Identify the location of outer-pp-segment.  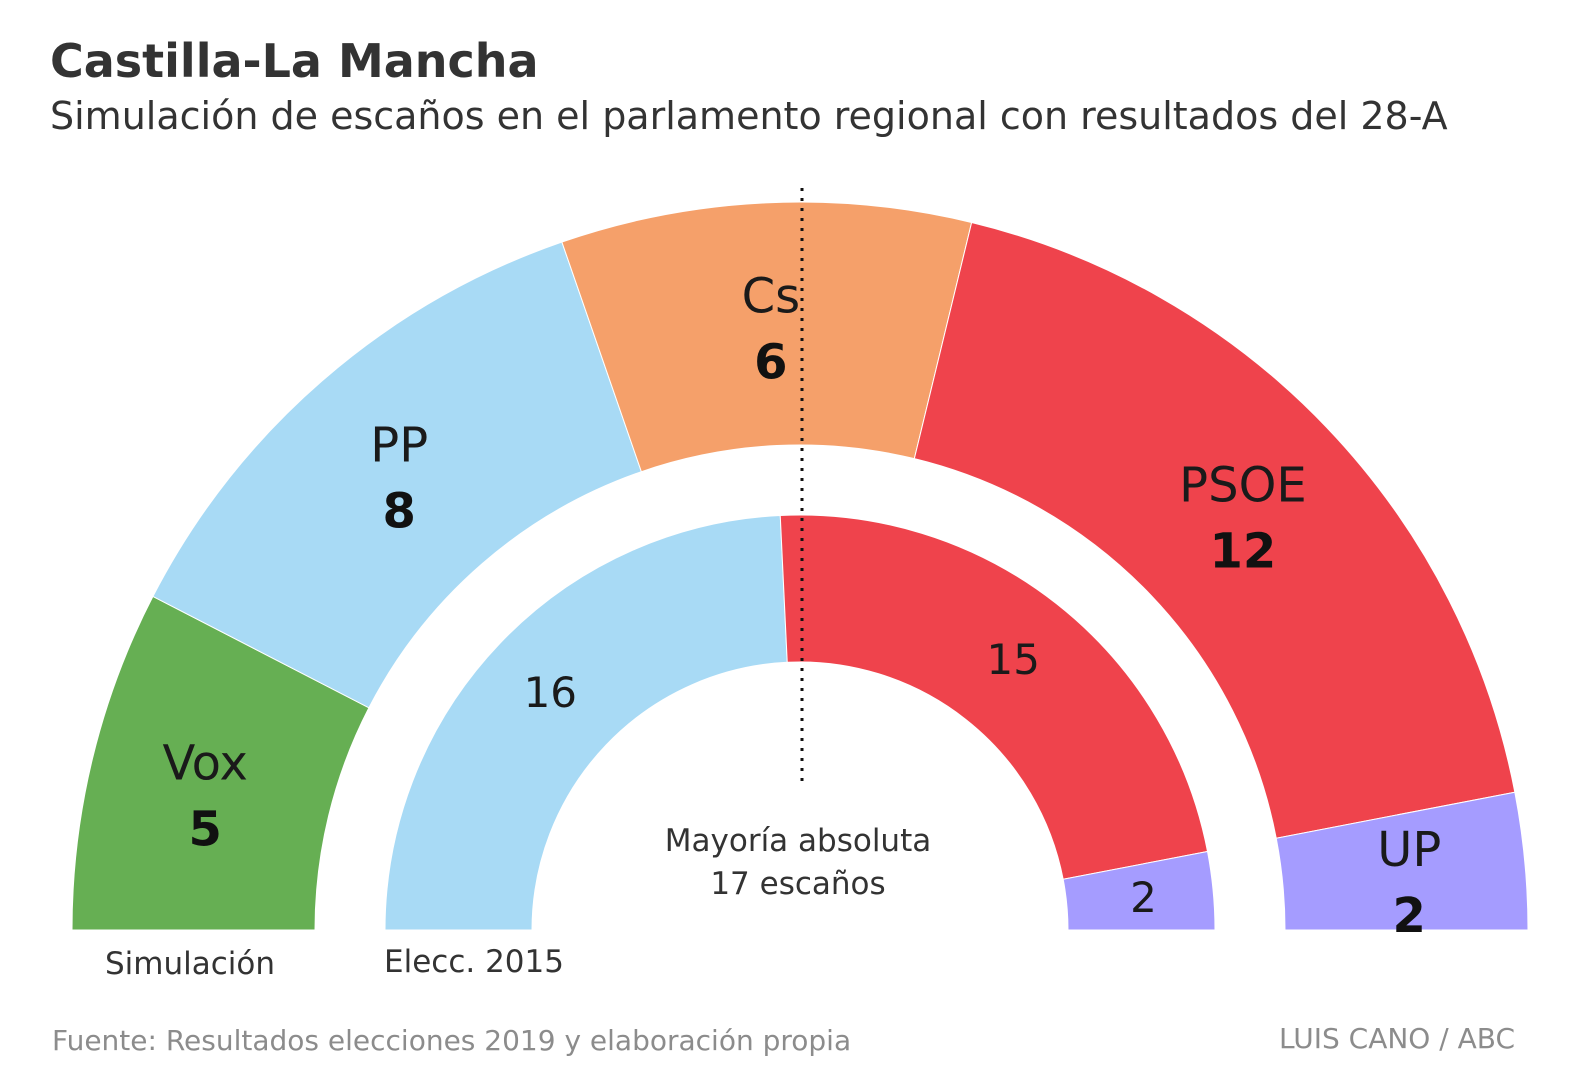
(397, 475).